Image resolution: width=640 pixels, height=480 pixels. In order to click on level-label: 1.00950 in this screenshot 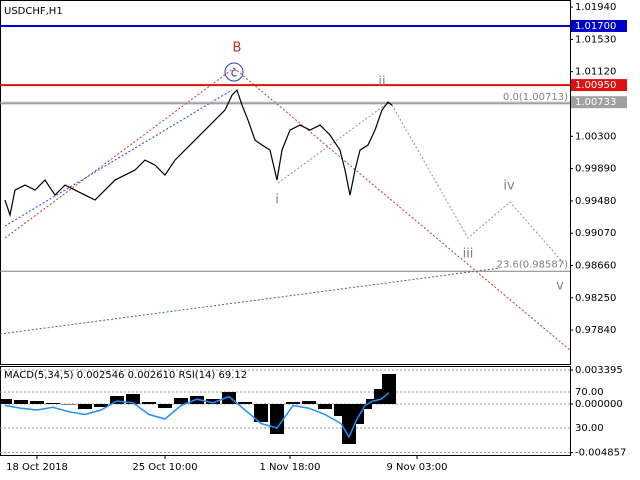, I will do `click(595, 85)`.